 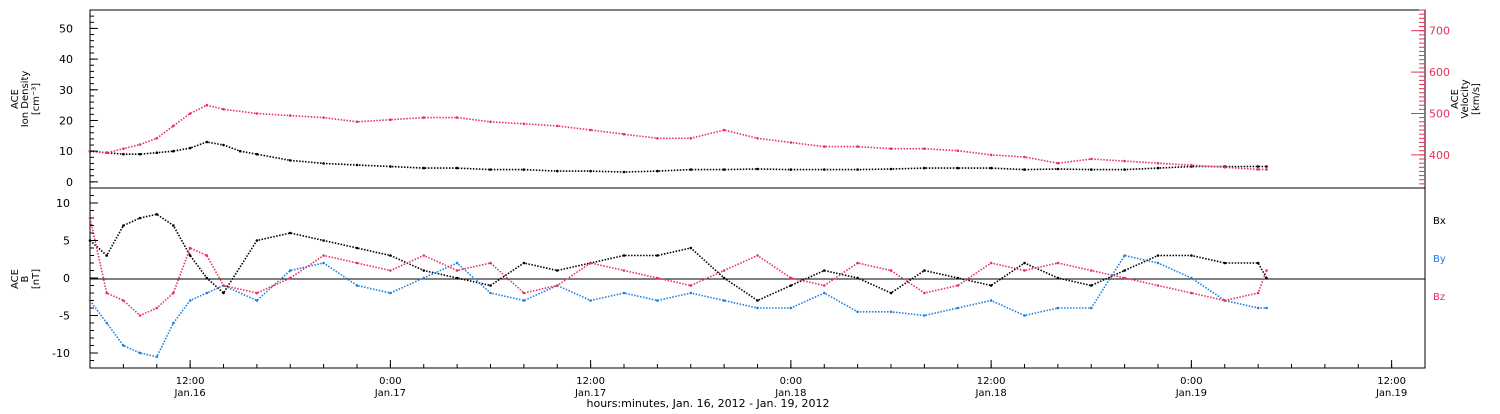 I want to click on top-left-tick-label: 40, so click(x=66, y=59).